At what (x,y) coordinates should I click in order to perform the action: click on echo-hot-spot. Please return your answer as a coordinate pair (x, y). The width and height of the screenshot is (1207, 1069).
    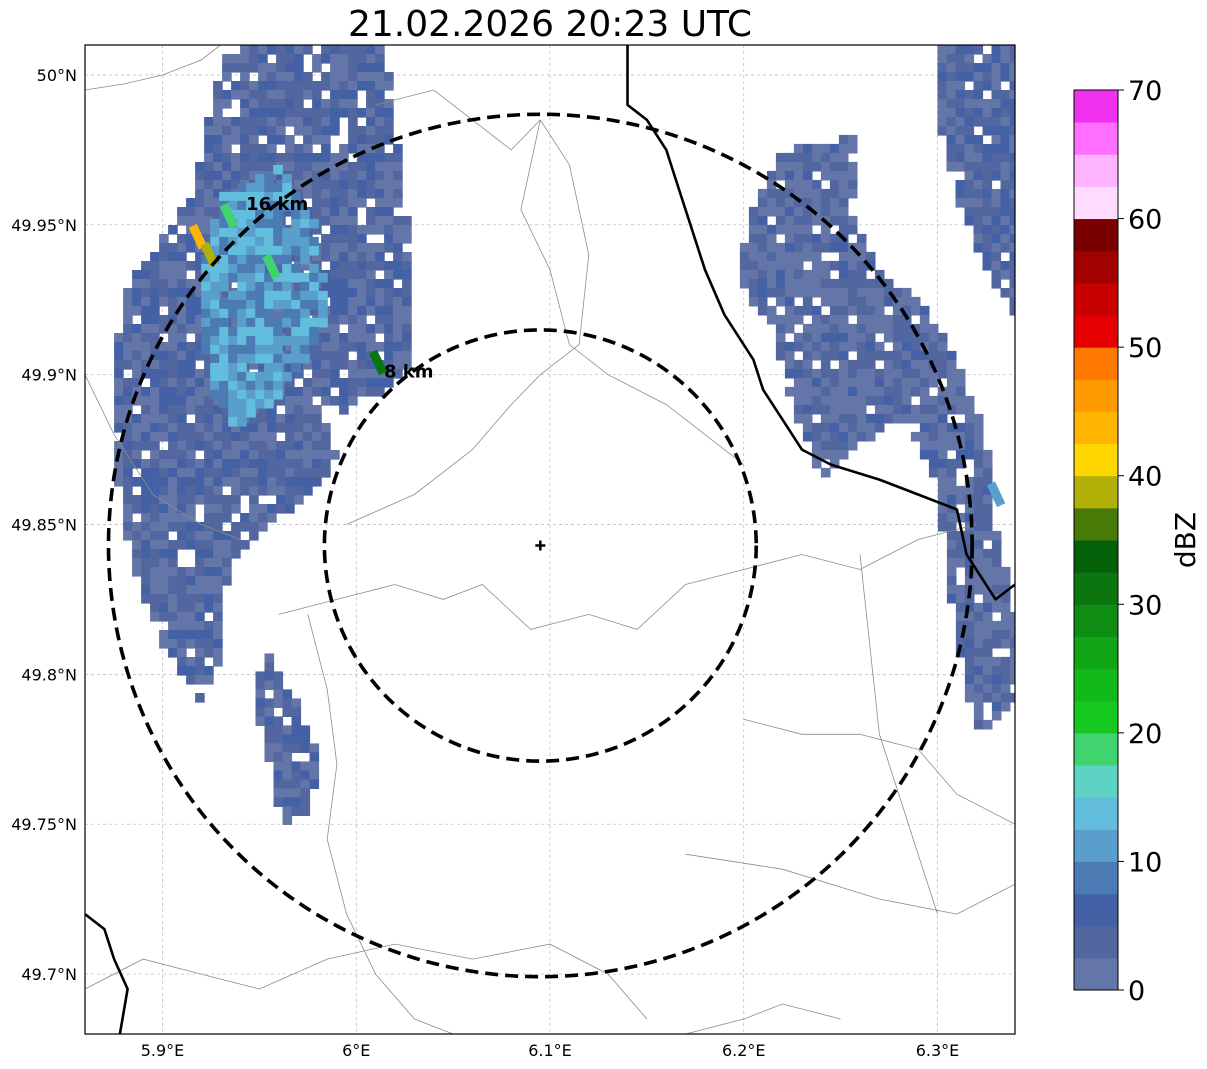
    Looking at the image, I should click on (197, 236).